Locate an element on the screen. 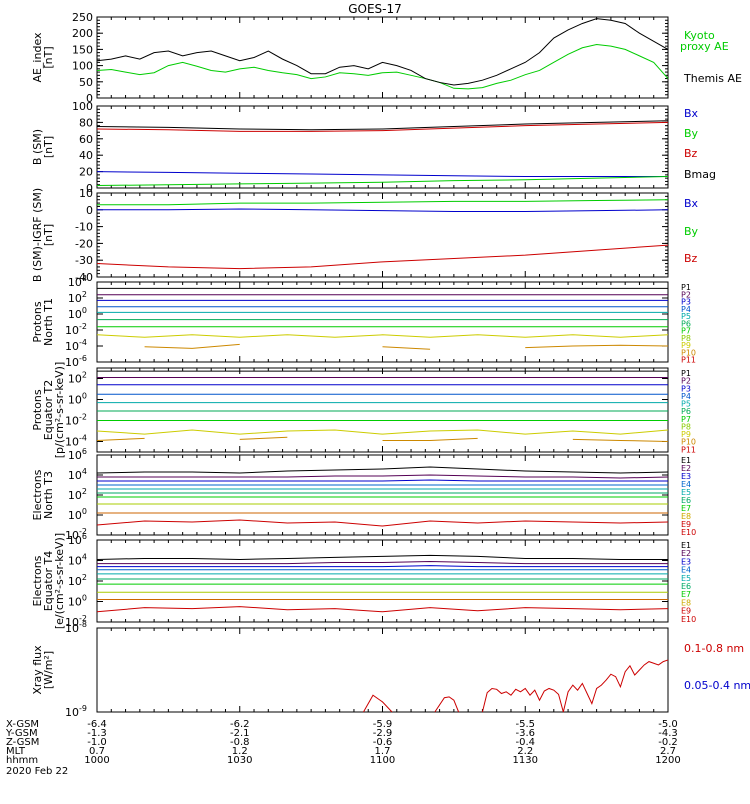 The width and height of the screenshot is (750, 804). axis-row-value: 1.2 is located at coordinates (240, 751).